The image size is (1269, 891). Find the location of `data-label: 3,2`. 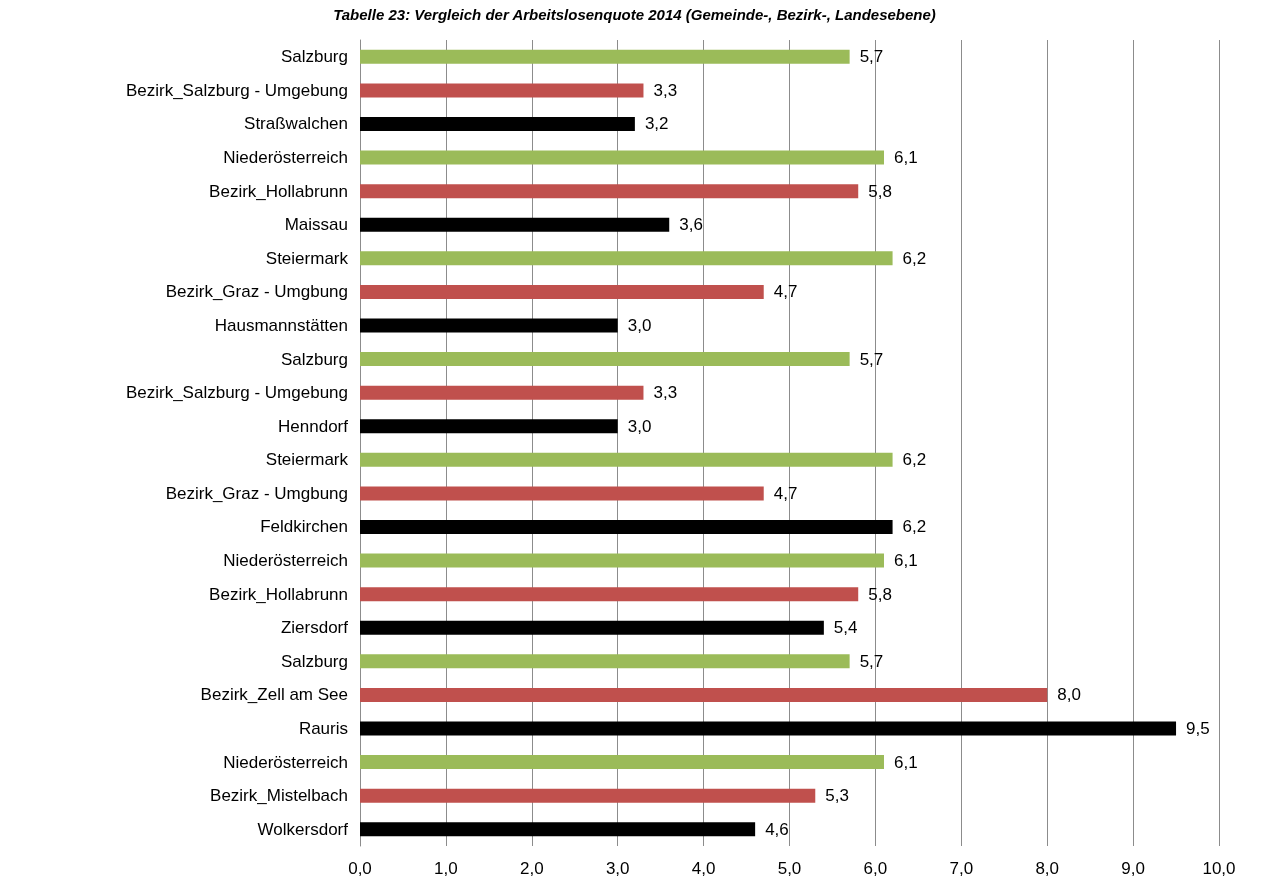

data-label: 3,2 is located at coordinates (656, 124).